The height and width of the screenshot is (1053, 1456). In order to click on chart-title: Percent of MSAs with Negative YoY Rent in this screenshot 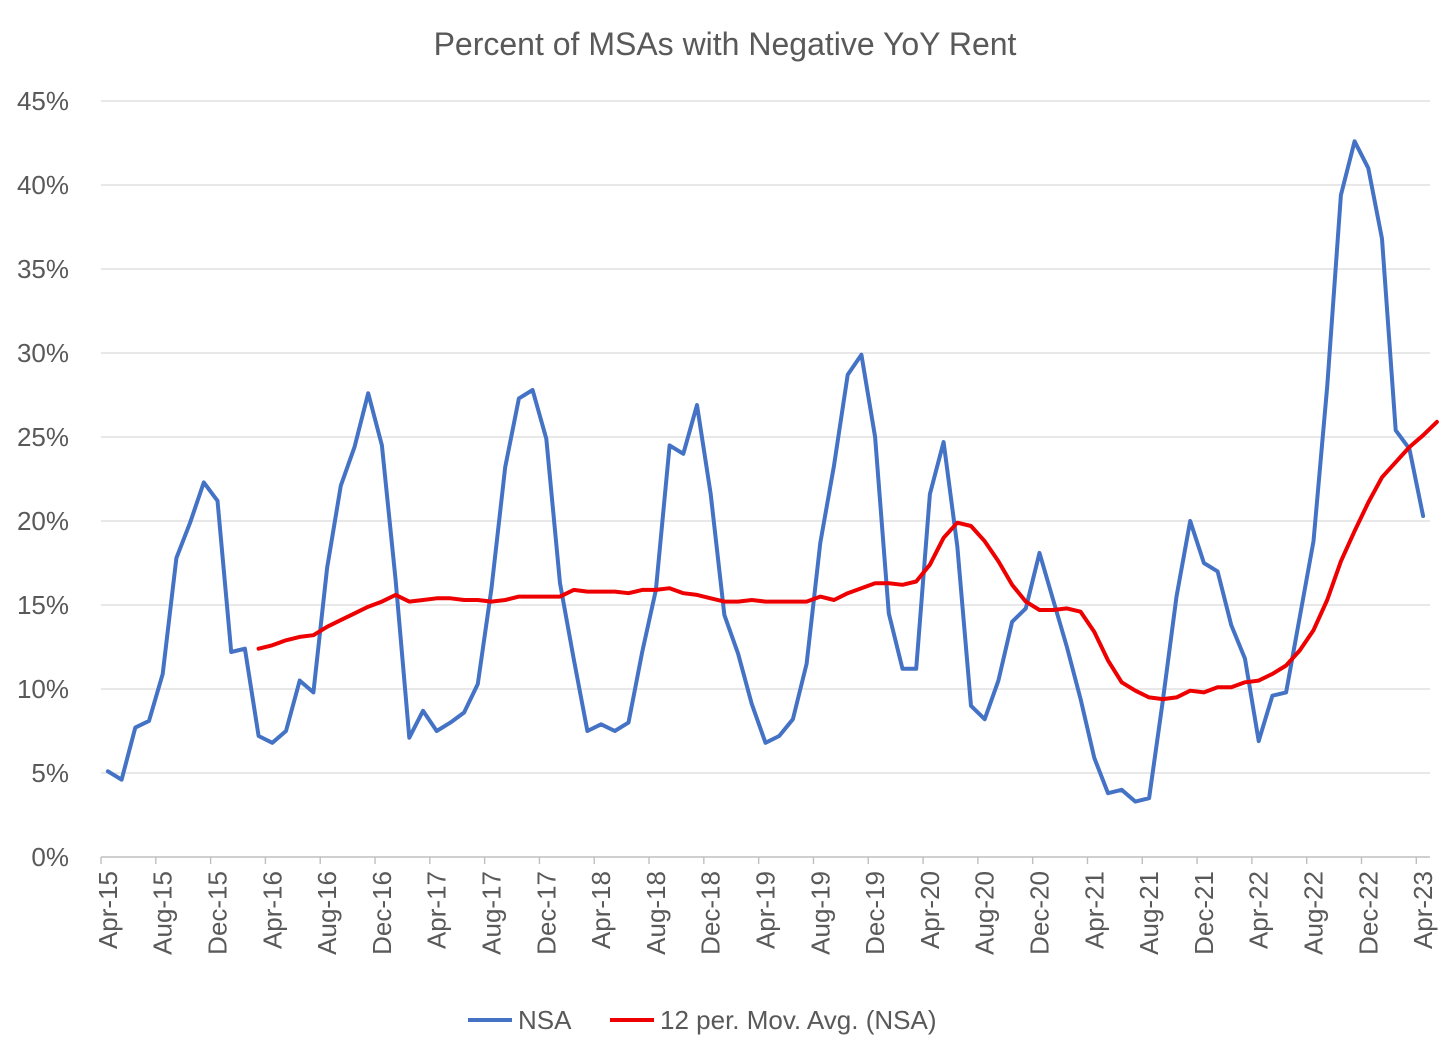, I will do `click(725, 44)`.